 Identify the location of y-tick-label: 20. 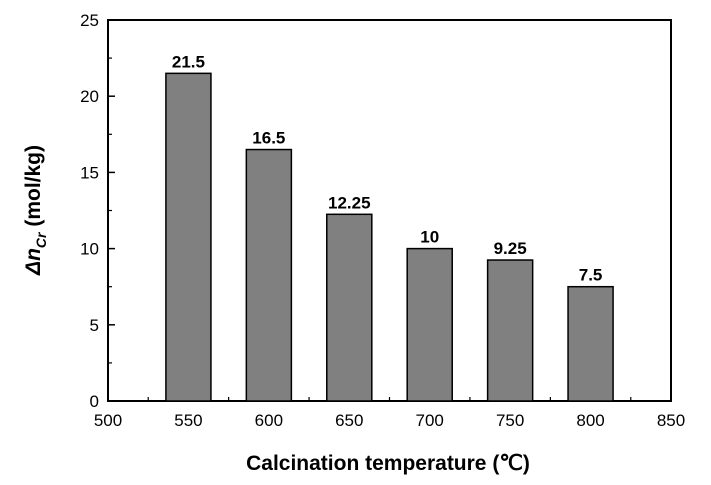
(89, 96).